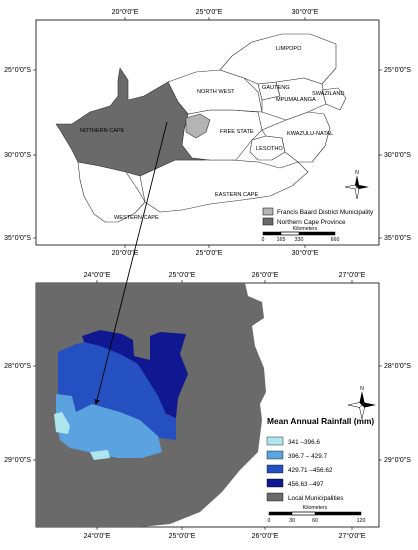  Describe the element at coordinates (102, 131) in the screenshot. I see `province-label-northern-cape: NOTHERN CAPE` at that location.